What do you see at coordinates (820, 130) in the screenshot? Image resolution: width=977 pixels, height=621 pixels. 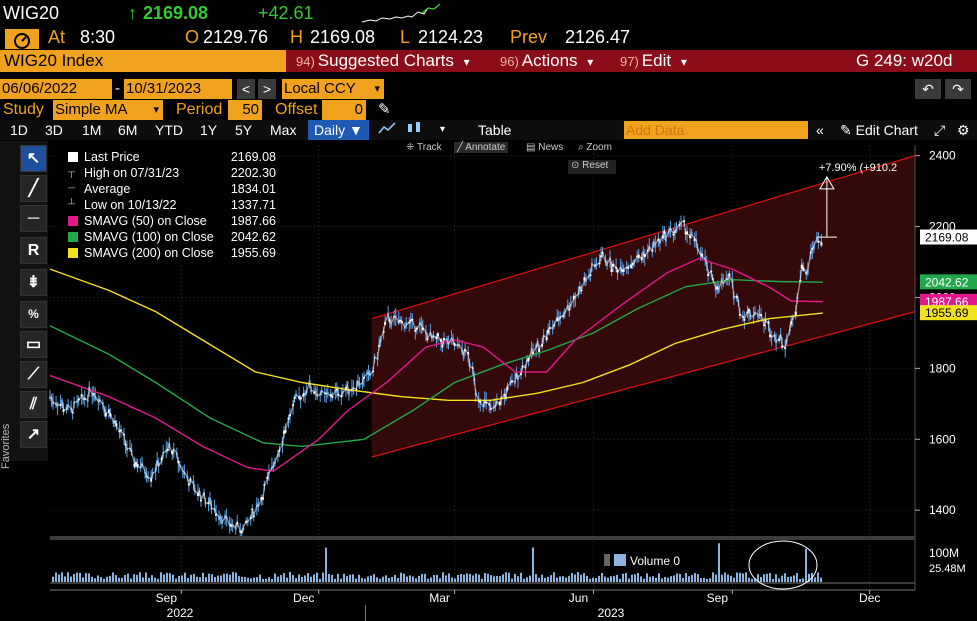 I see `collapse-icon: «` at bounding box center [820, 130].